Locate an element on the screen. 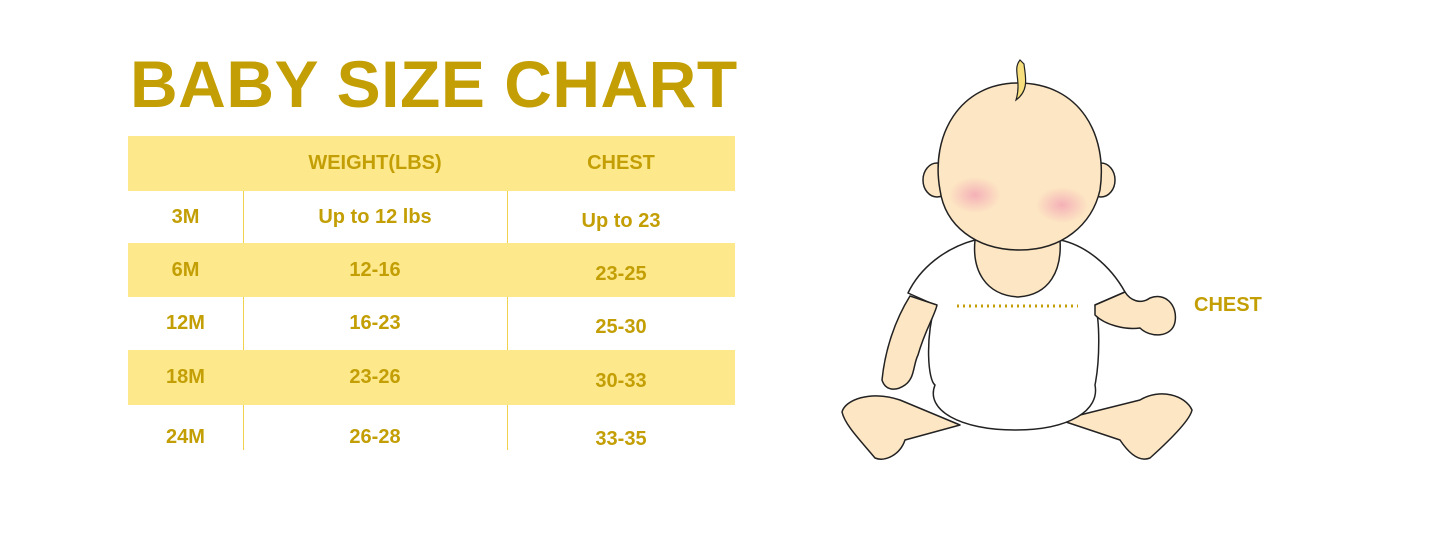 Image resolution: width=1445 pixels, height=541 pixels. right-cheek is located at coordinates (1062, 205).